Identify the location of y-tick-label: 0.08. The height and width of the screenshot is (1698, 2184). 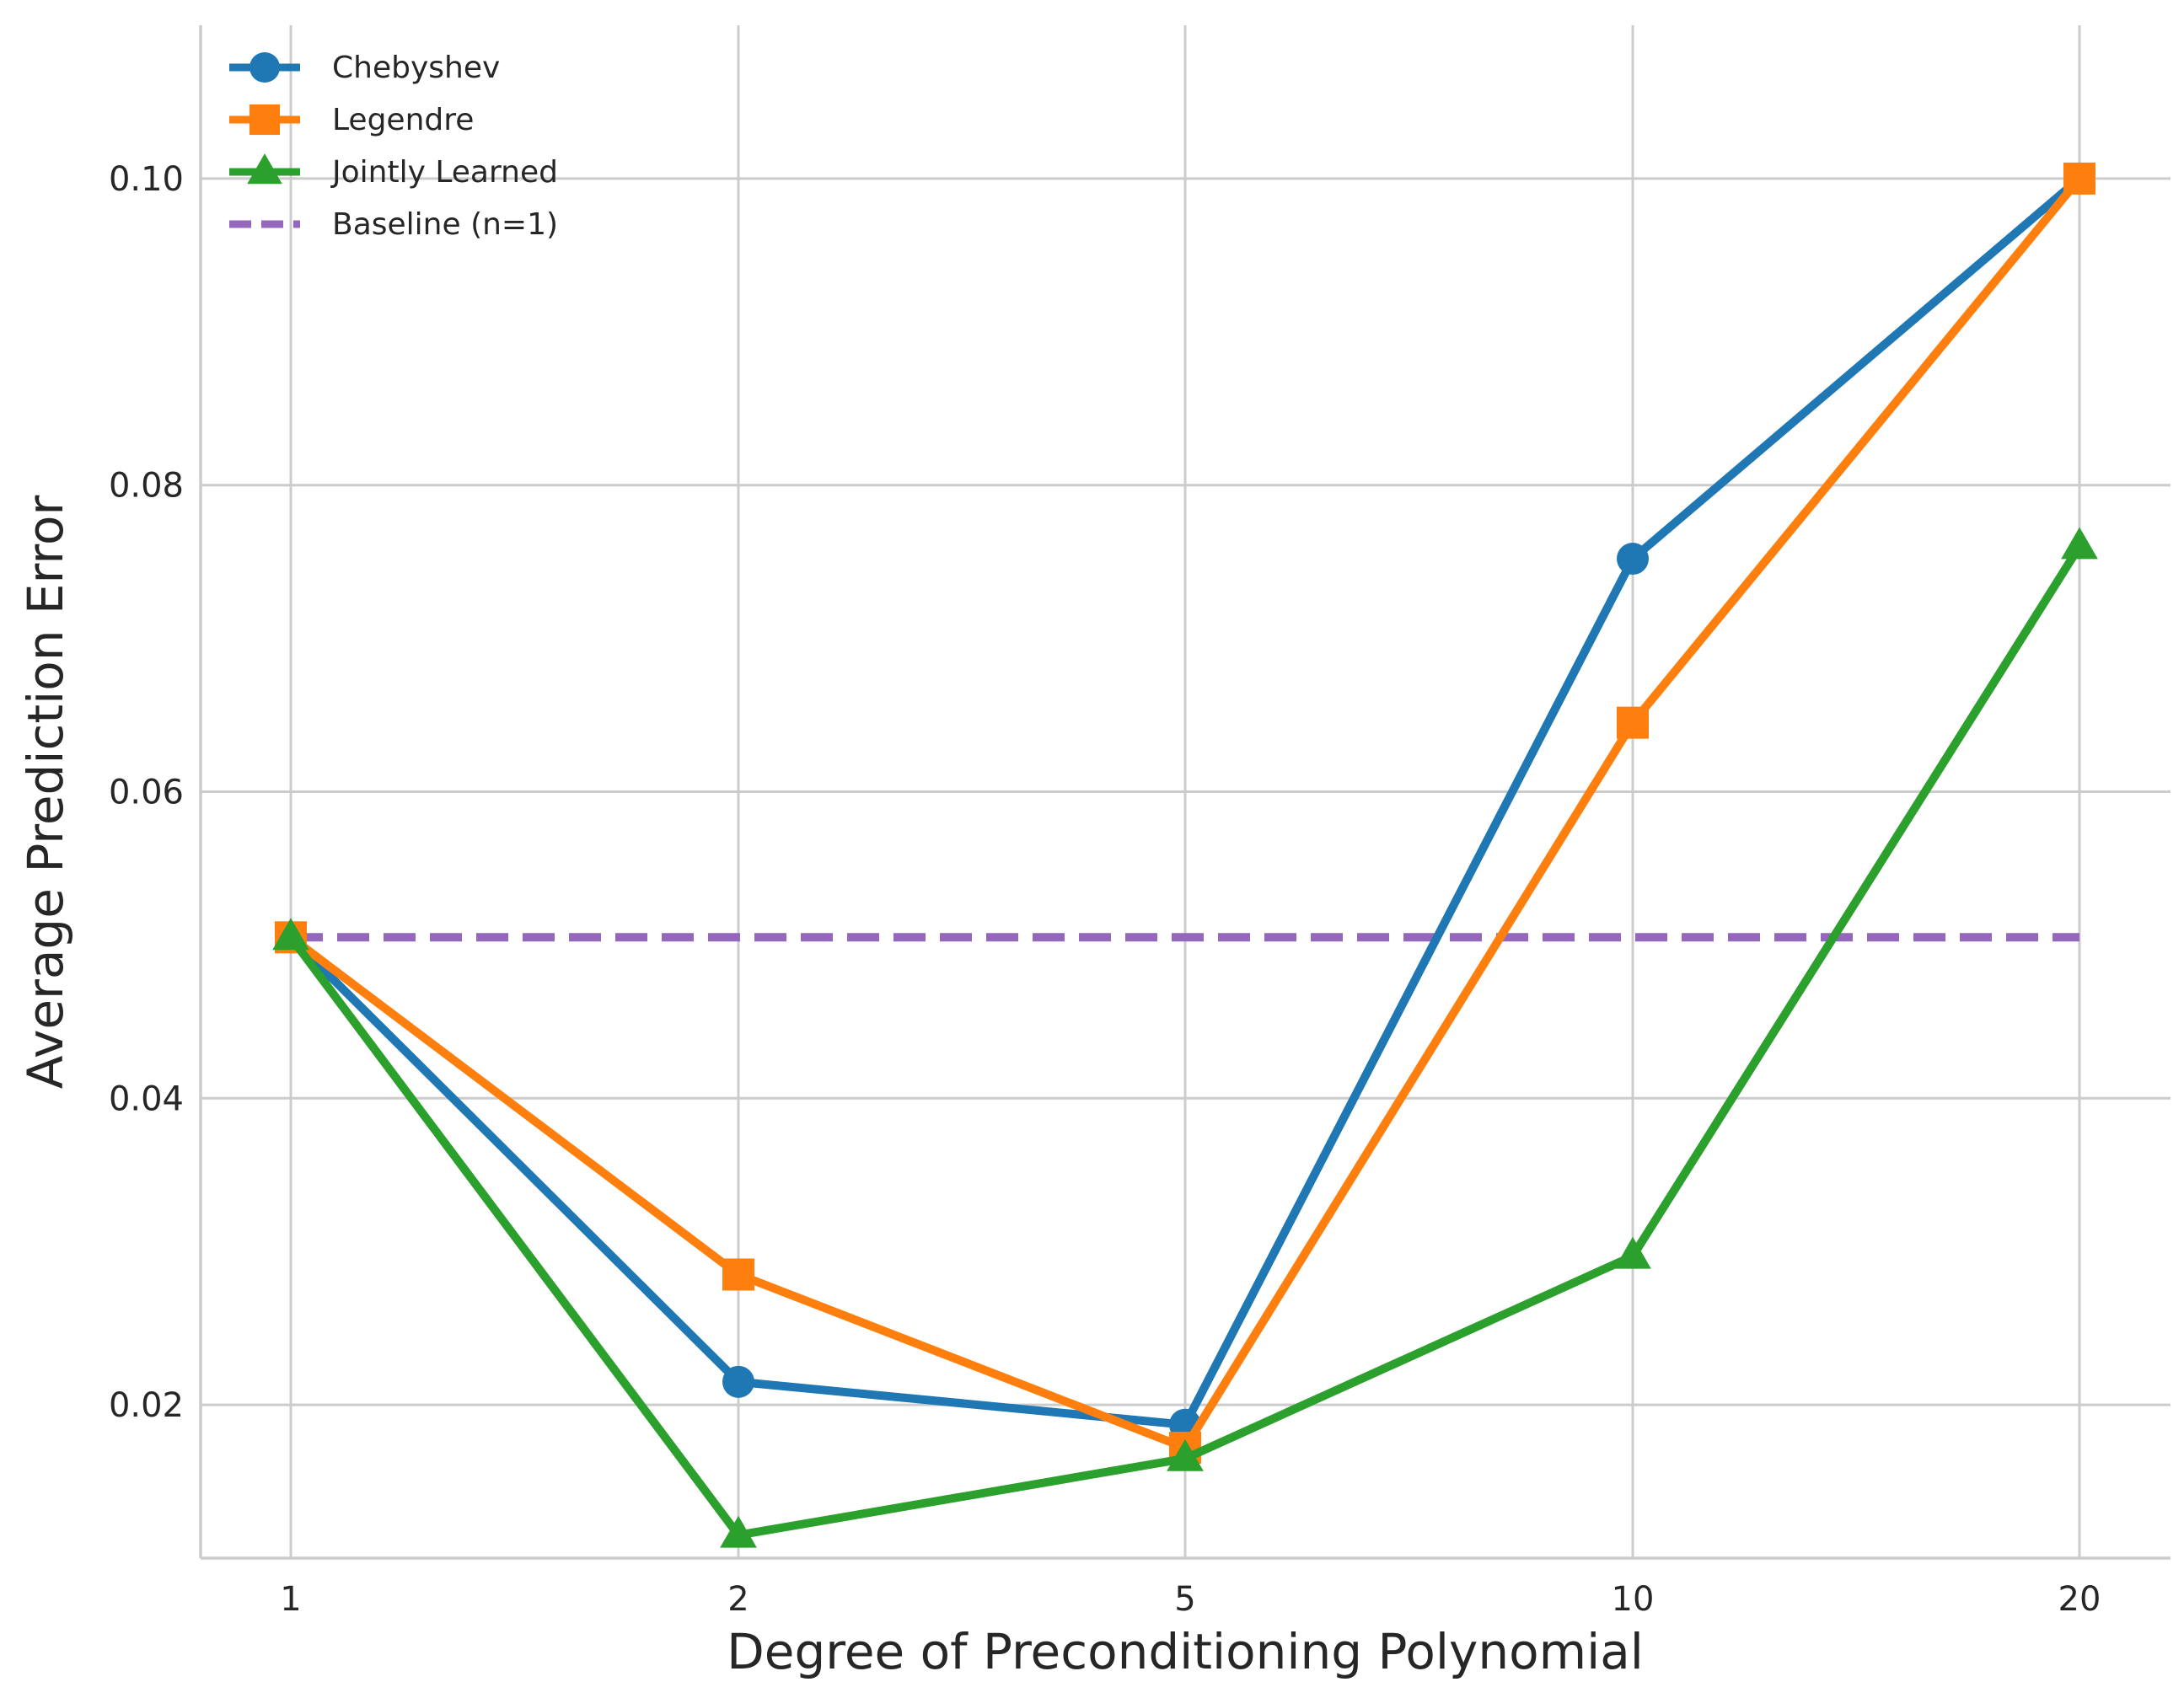
(146, 486).